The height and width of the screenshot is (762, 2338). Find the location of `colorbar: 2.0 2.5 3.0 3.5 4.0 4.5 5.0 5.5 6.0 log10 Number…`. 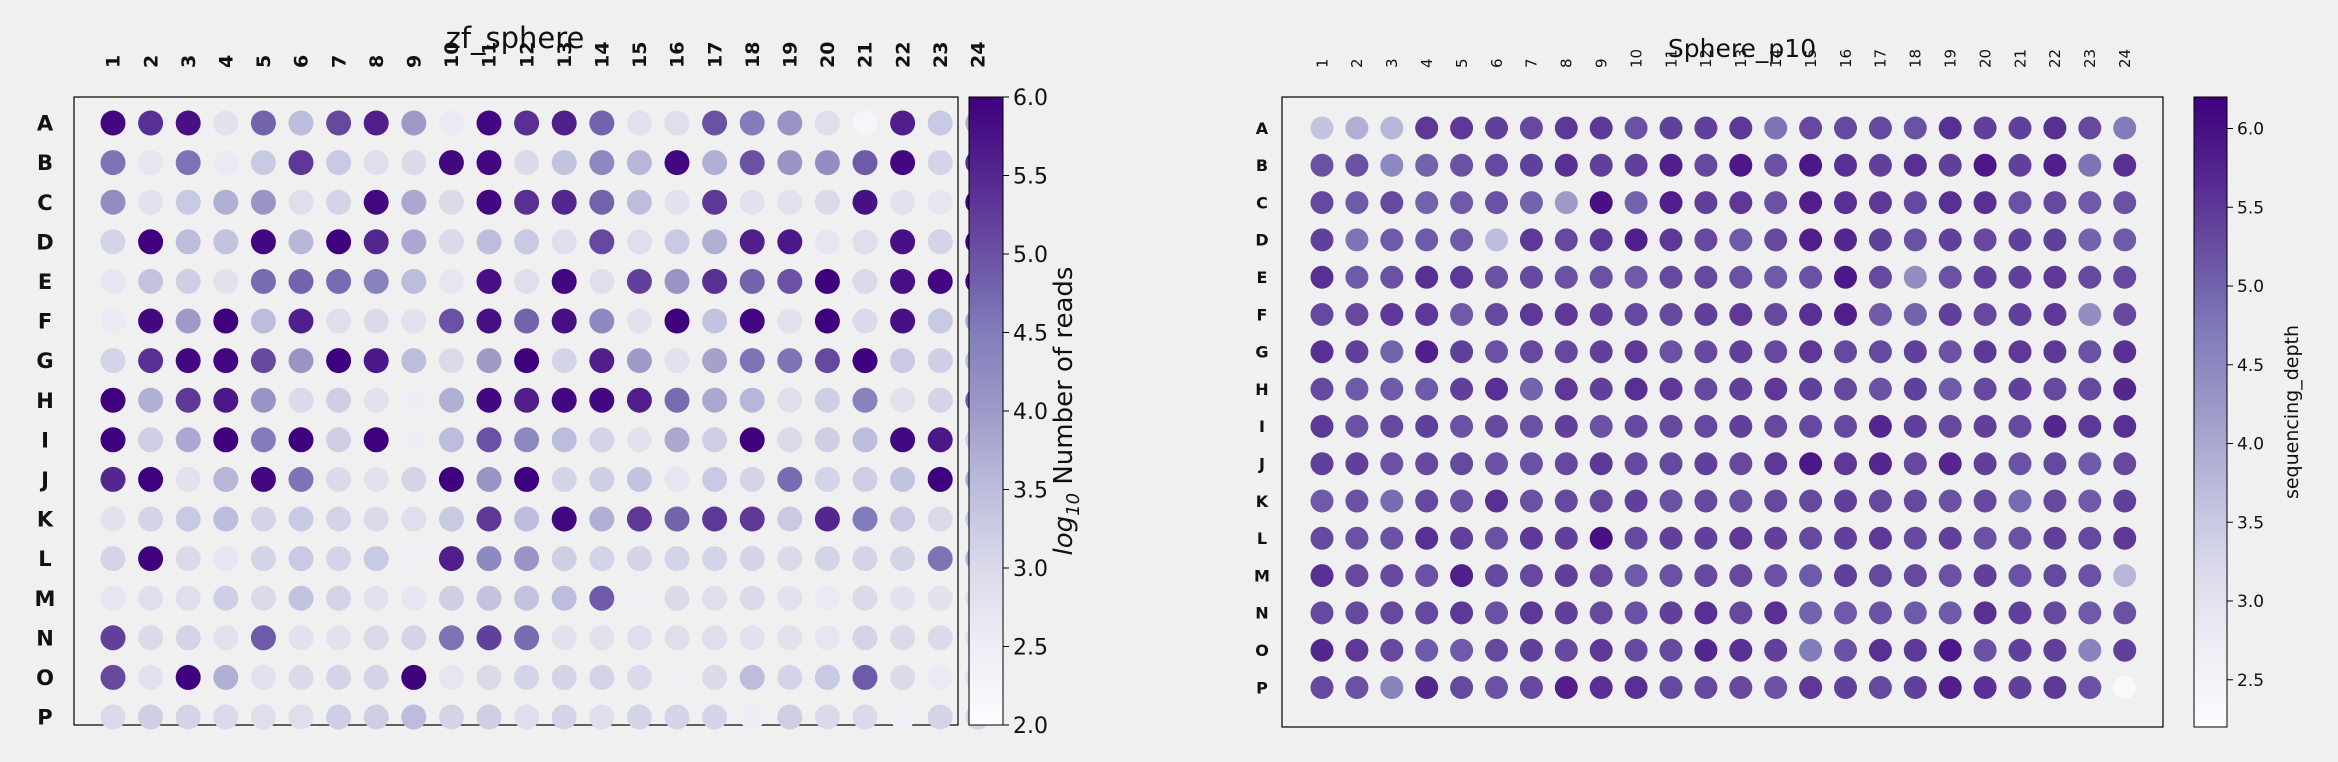

colorbar: 2.0 2.5 3.0 3.5 4.0 4.5 5.0 5.5 6.0 log10 Number… is located at coordinates (1026, 412).